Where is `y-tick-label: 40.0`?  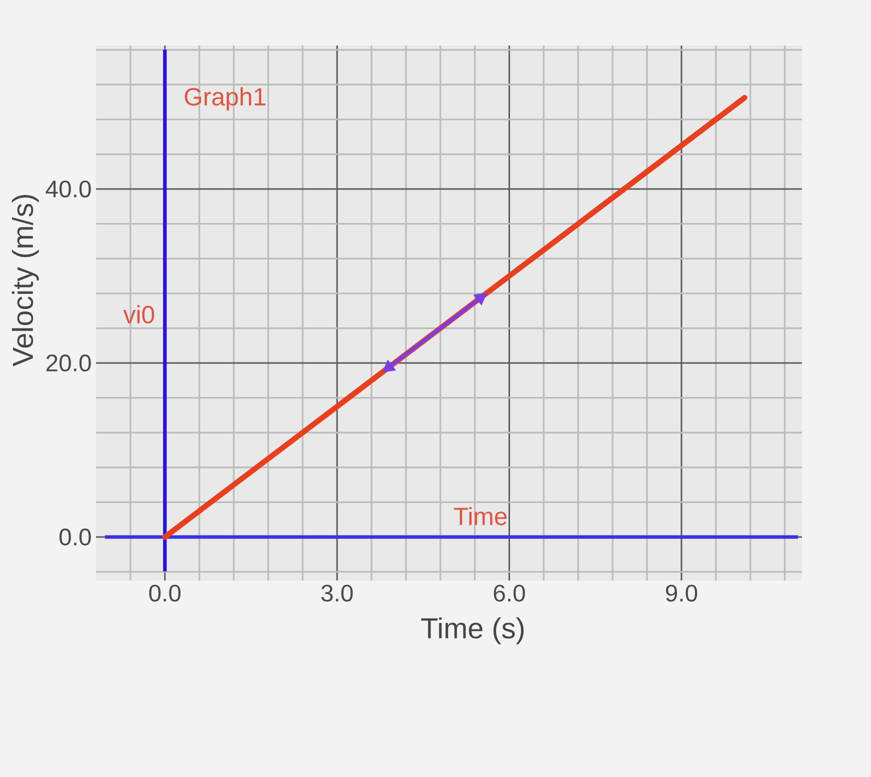
y-tick-label: 40.0 is located at coordinates (68, 189).